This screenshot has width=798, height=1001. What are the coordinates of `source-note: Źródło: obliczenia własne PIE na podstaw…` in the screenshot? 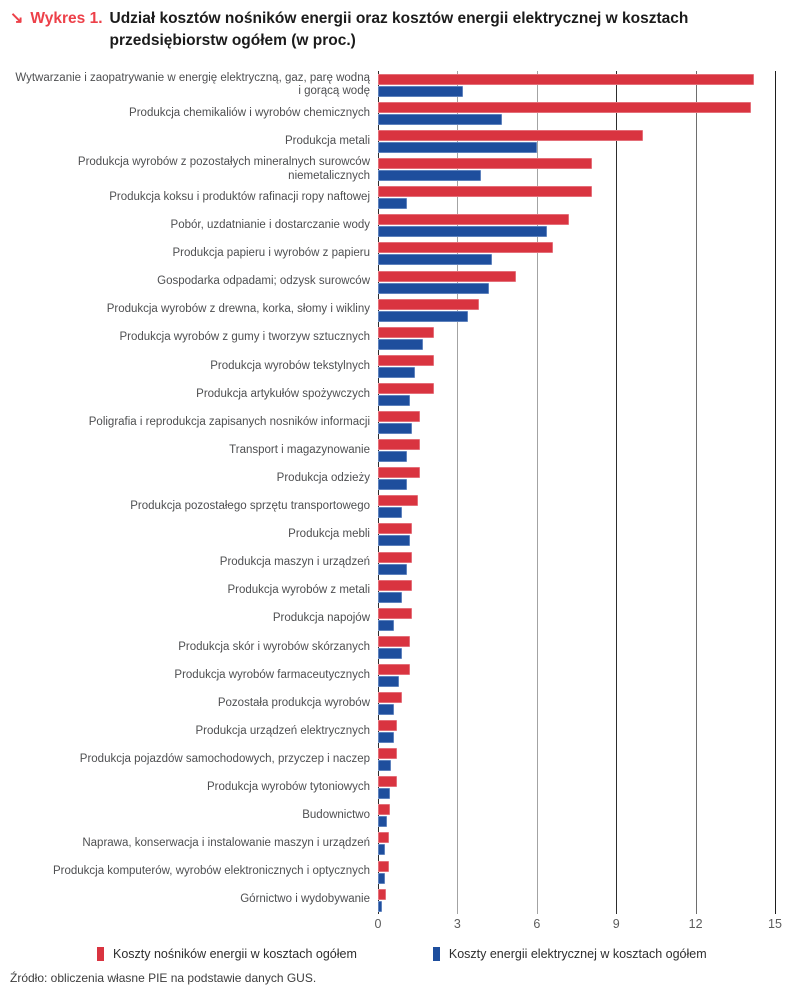 It's located at (163, 978).